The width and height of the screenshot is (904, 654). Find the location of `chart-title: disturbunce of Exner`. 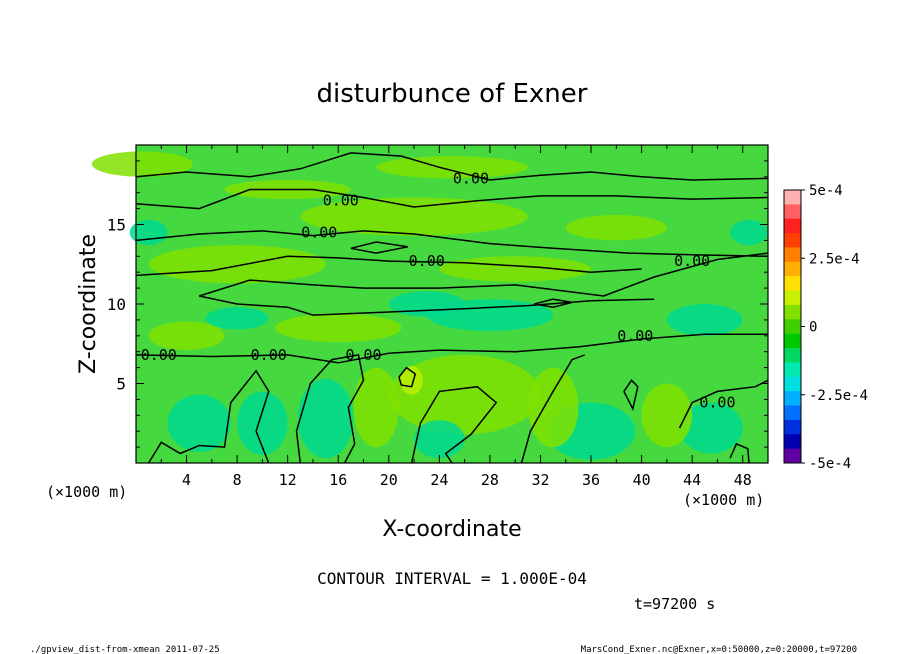

chart-title: disturbunce of Exner is located at coordinates (452, 94).